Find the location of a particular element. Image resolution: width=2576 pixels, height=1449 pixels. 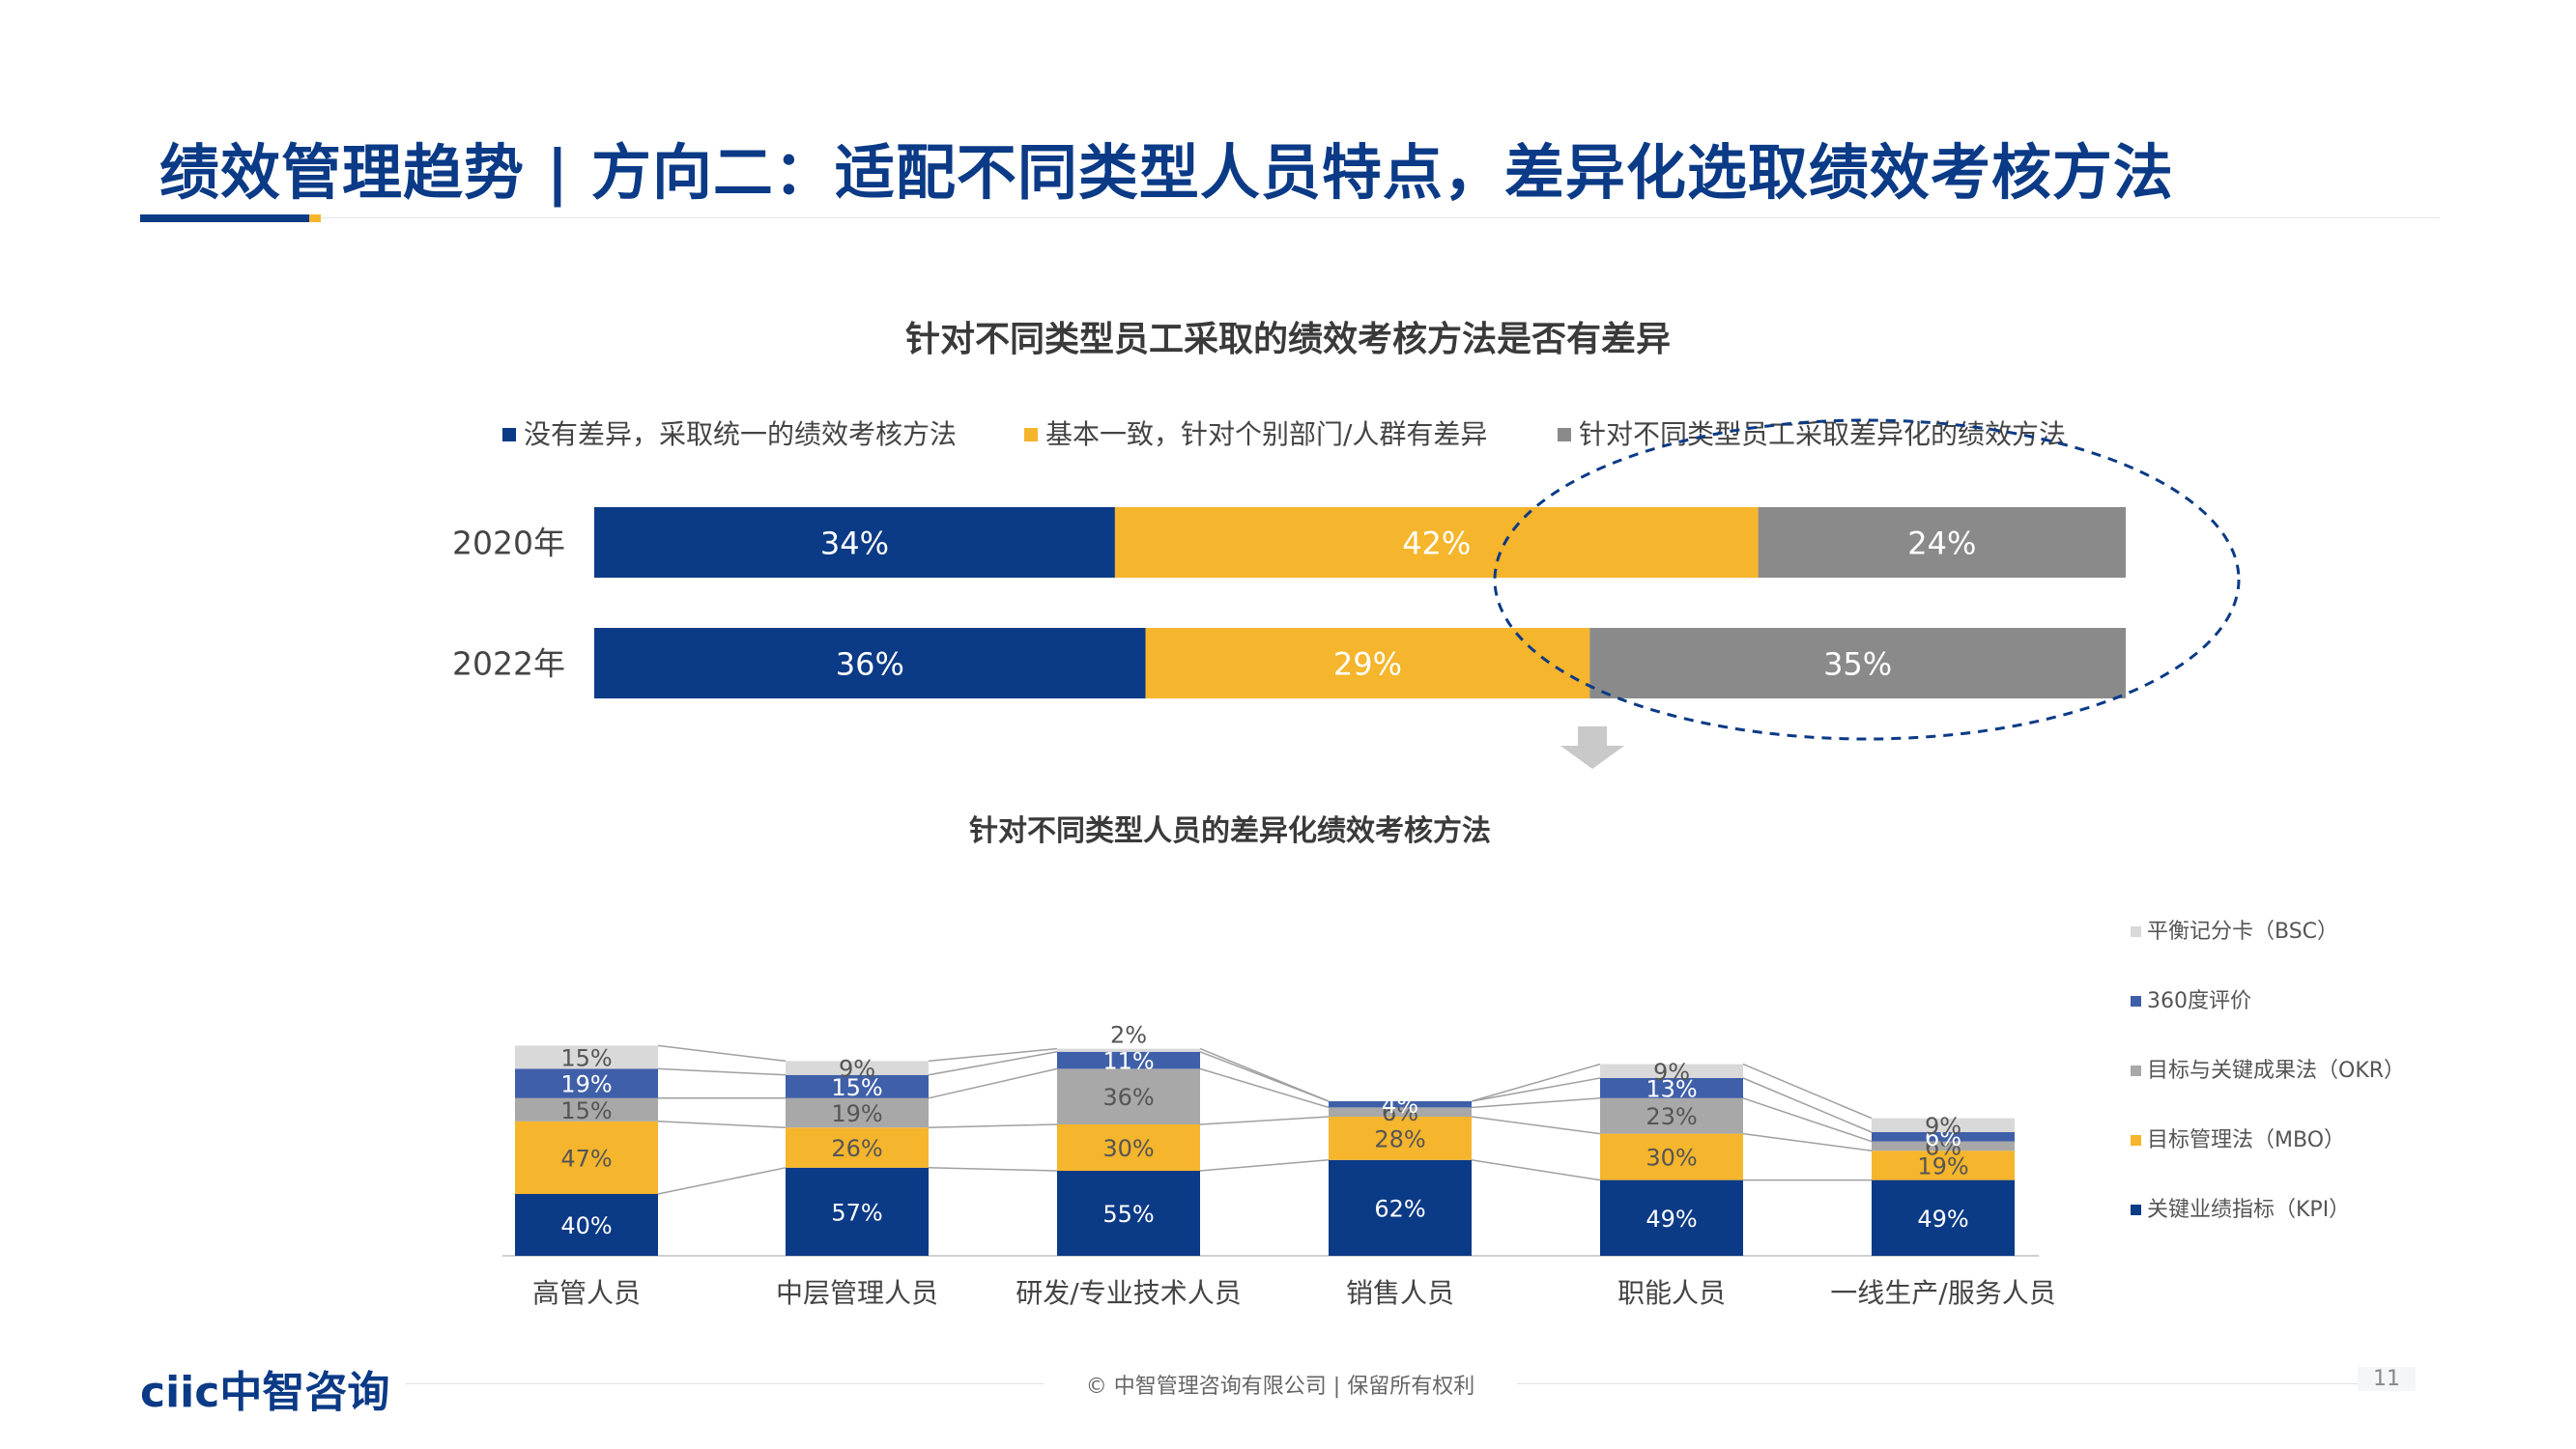

legend-item-no-difference: 没有差异，采取统一的绩效考核方法 is located at coordinates (730, 432).